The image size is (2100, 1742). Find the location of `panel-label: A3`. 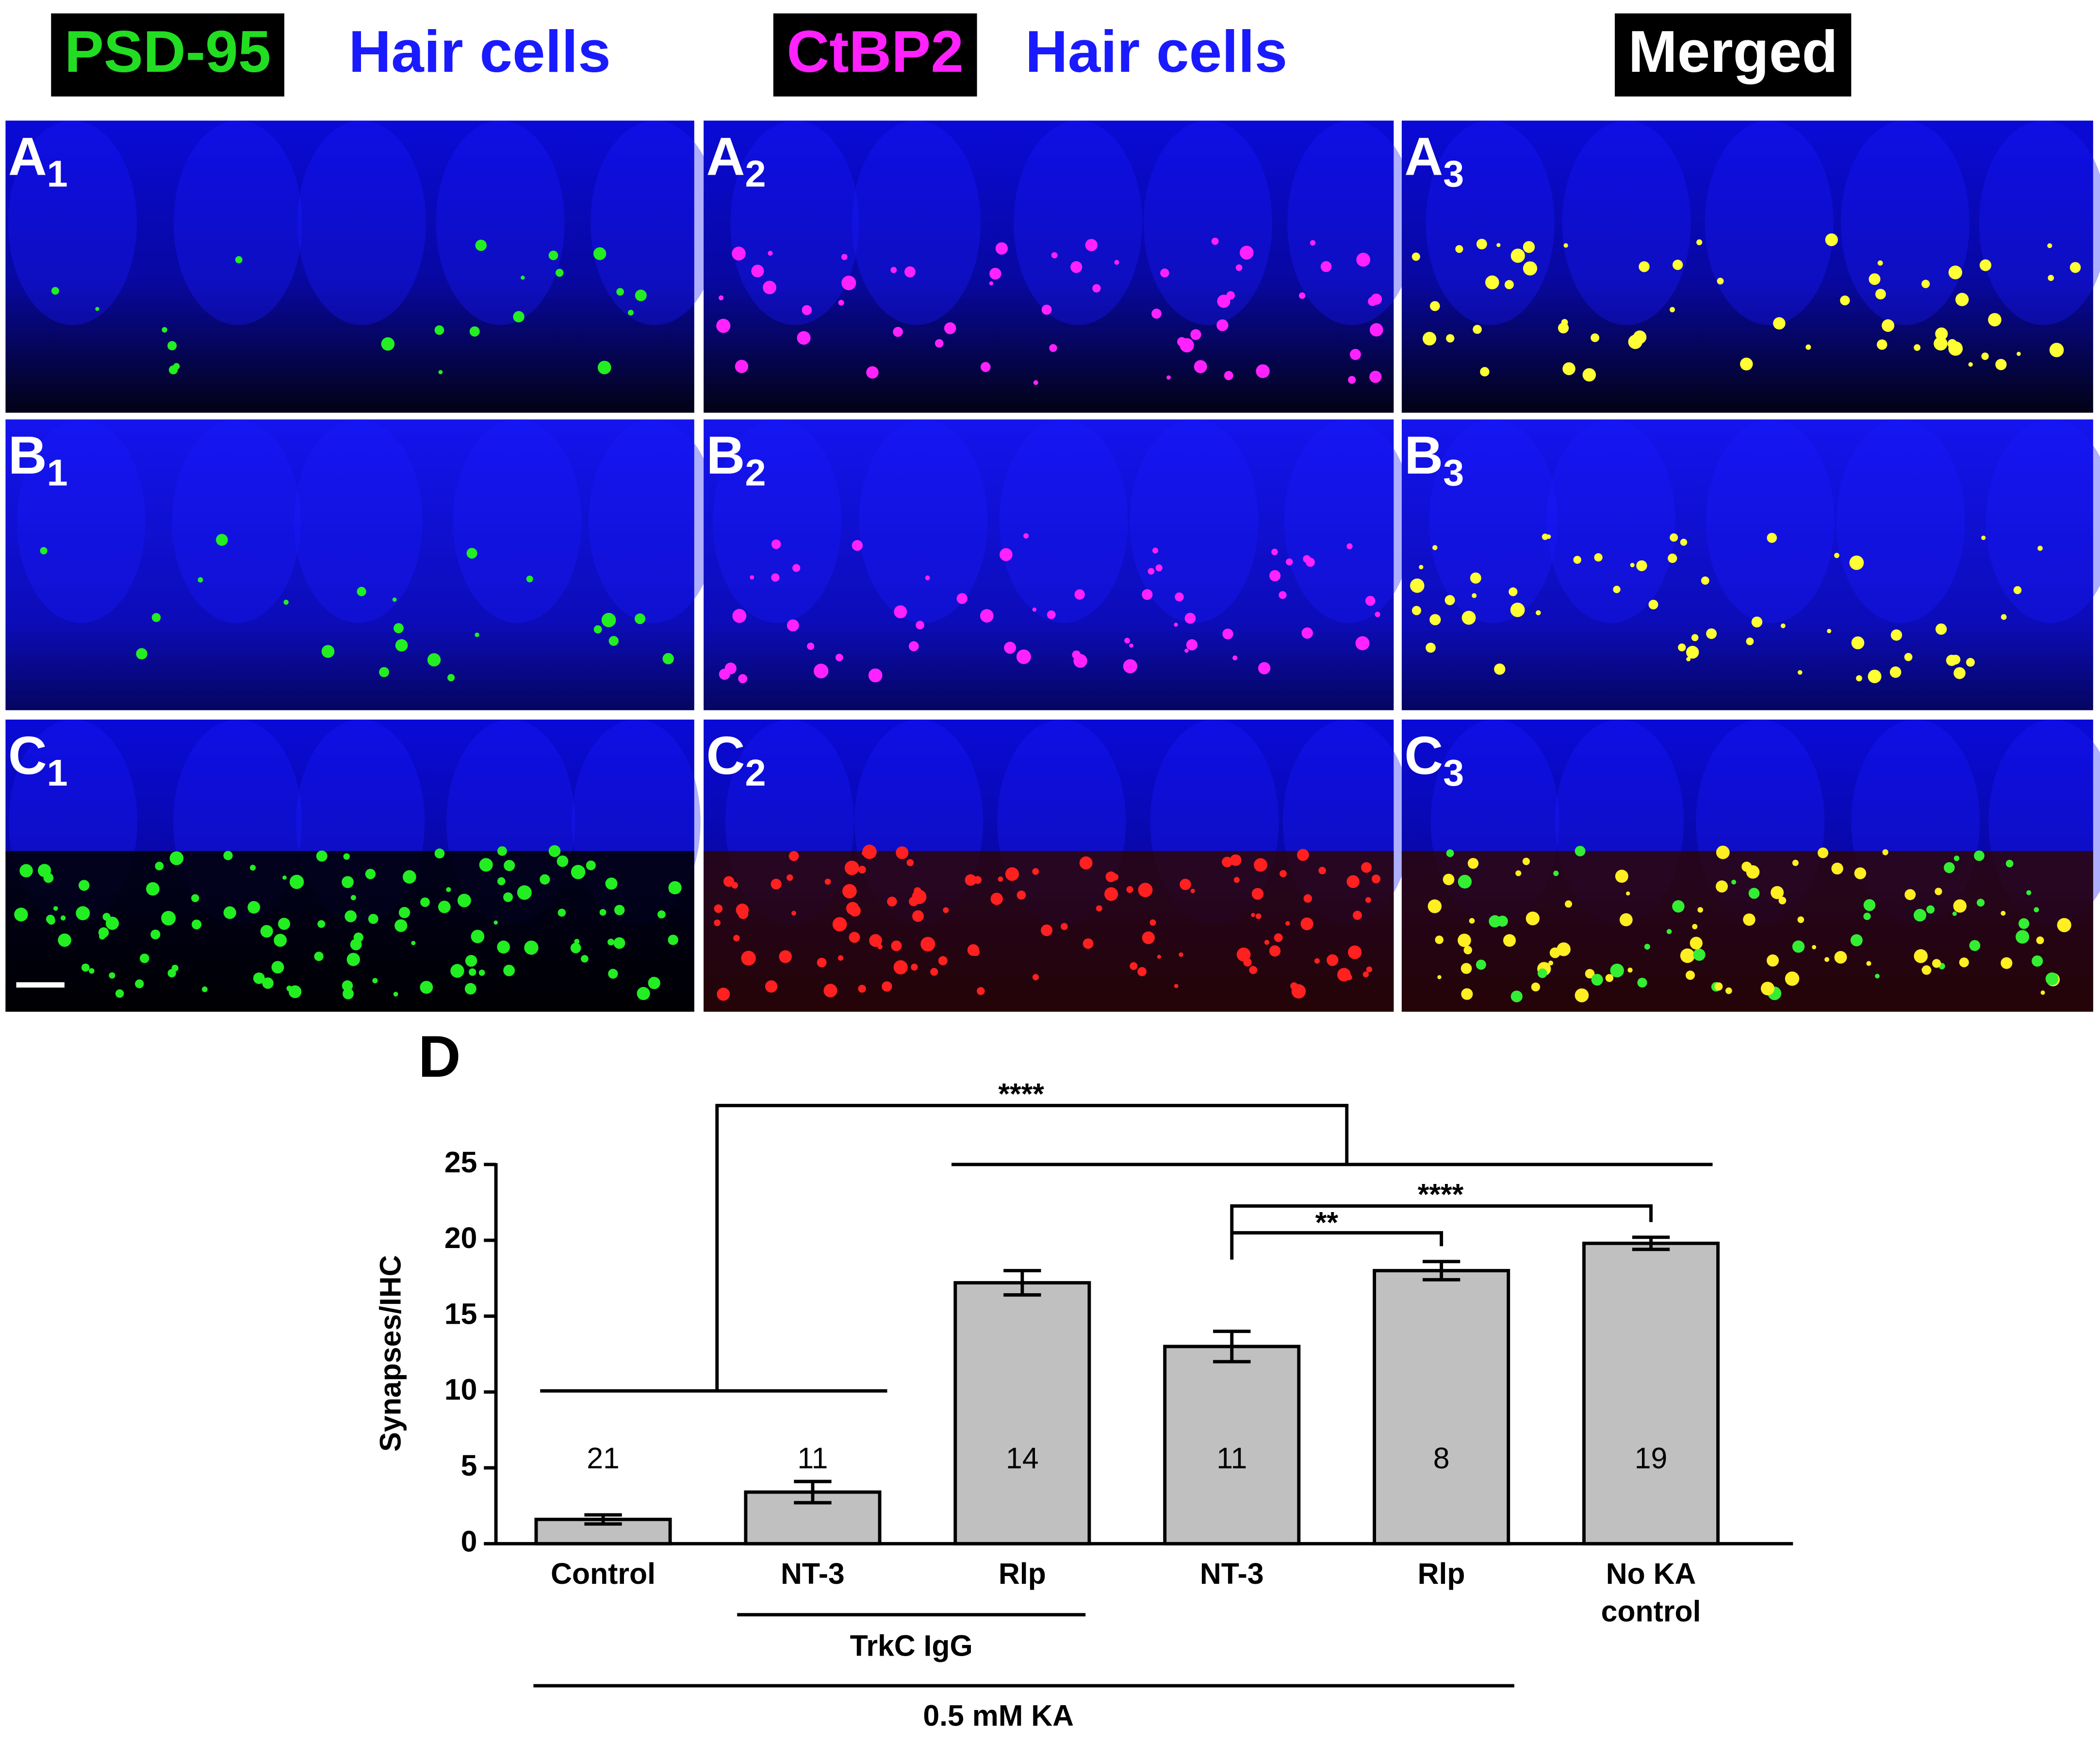

panel-label: A3 is located at coordinates (1434, 161).